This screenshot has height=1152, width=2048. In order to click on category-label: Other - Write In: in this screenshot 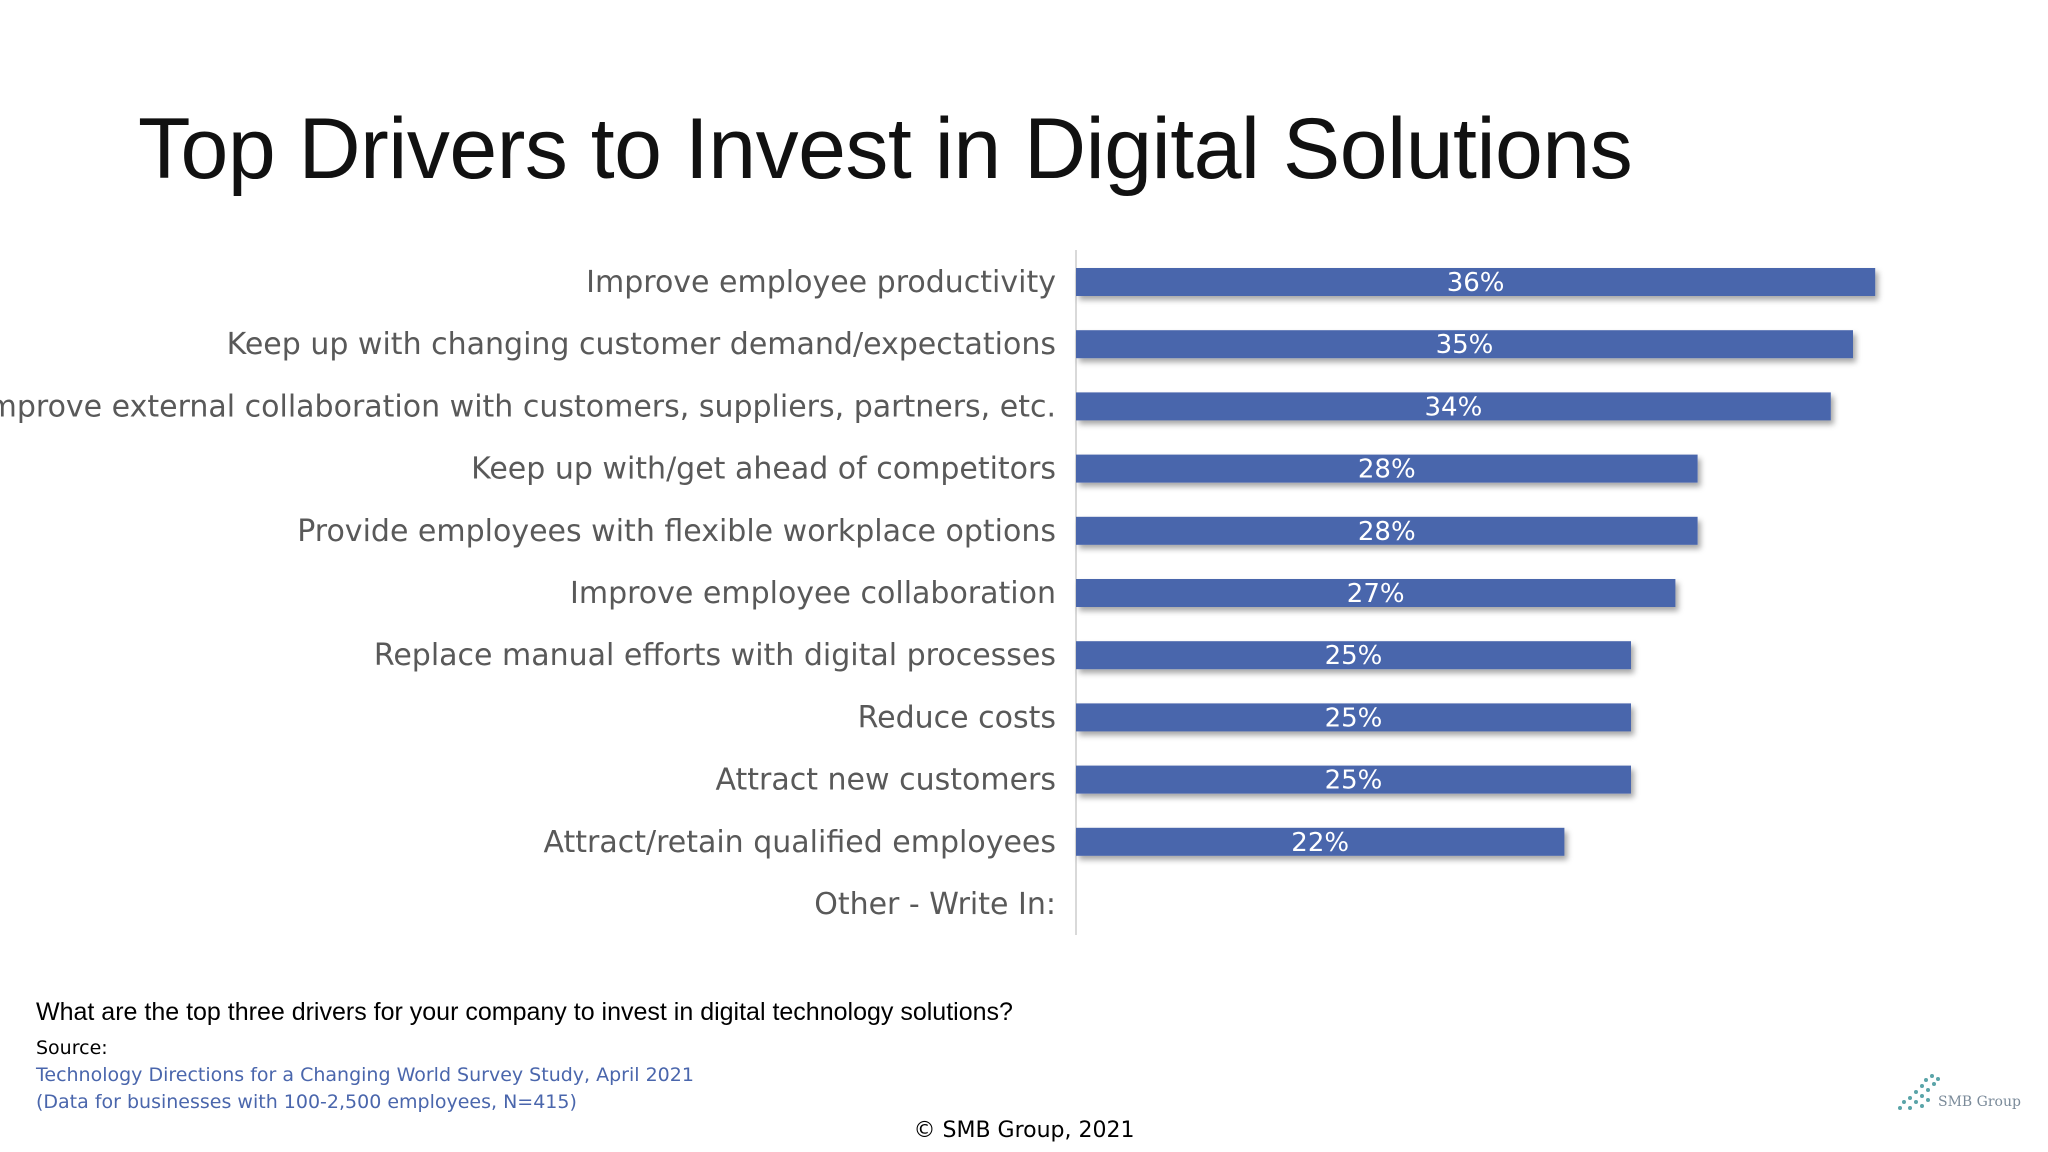, I will do `click(935, 904)`.